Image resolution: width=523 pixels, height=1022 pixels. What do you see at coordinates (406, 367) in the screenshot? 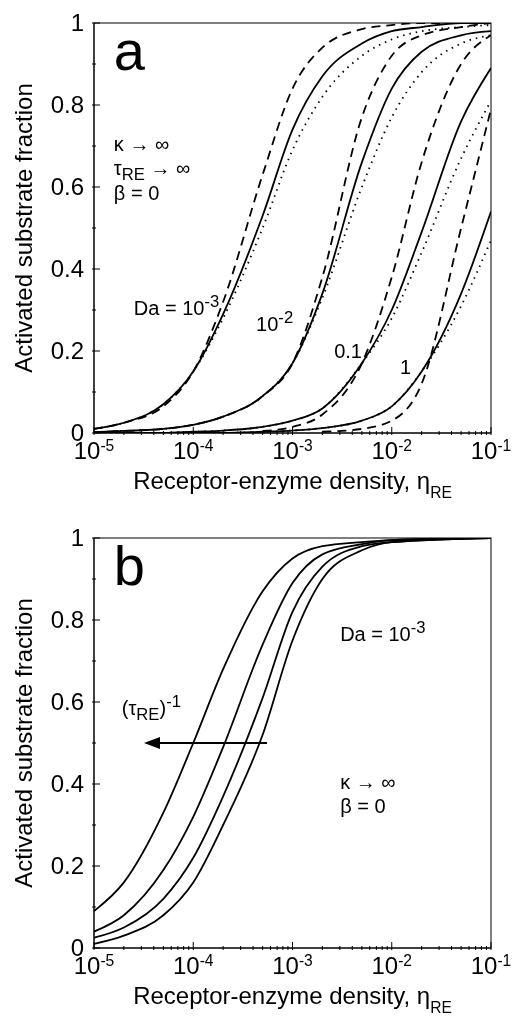
I see `annotation: 1` at bounding box center [406, 367].